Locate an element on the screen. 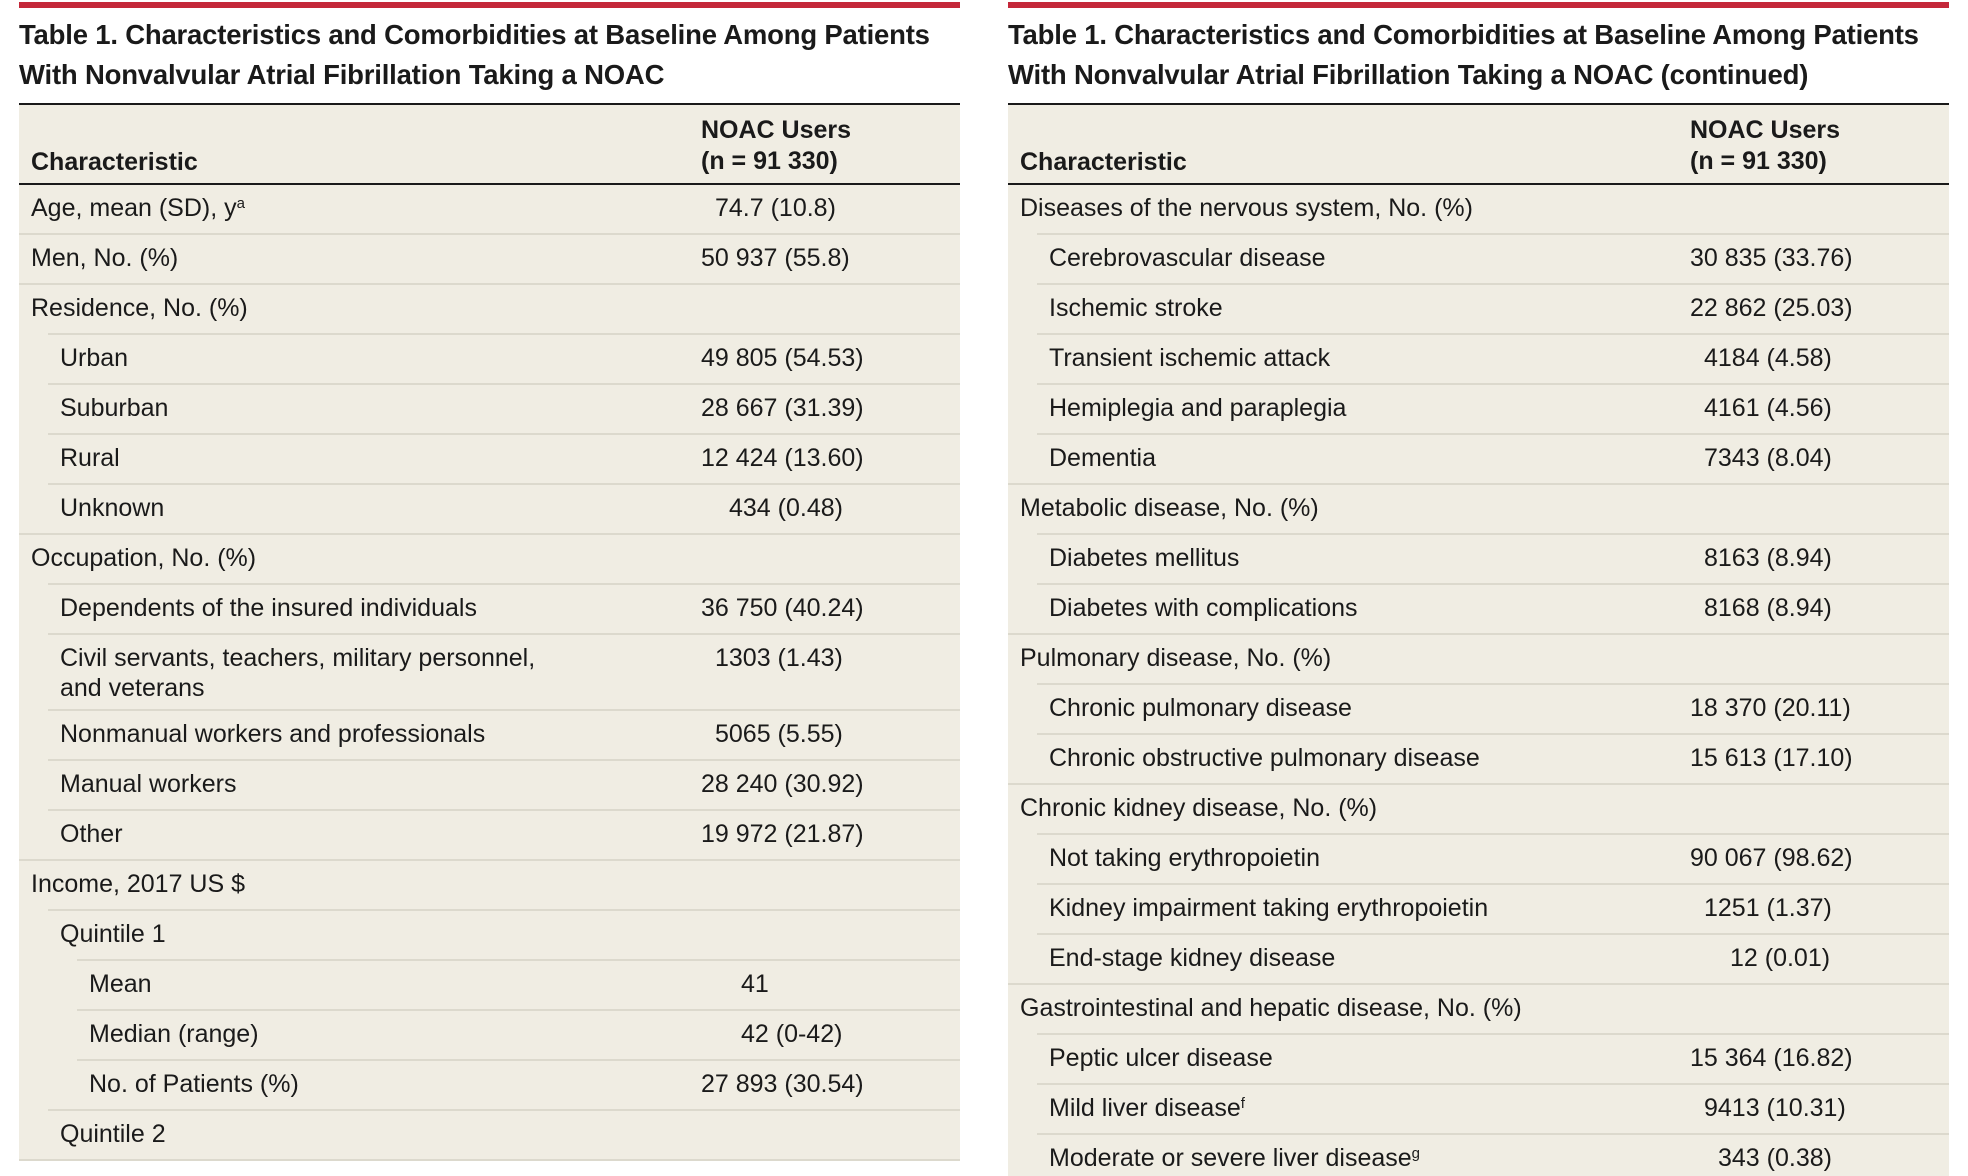 The image size is (1968, 1176). row-label: Occupation, No. (%) is located at coordinates (143, 558).